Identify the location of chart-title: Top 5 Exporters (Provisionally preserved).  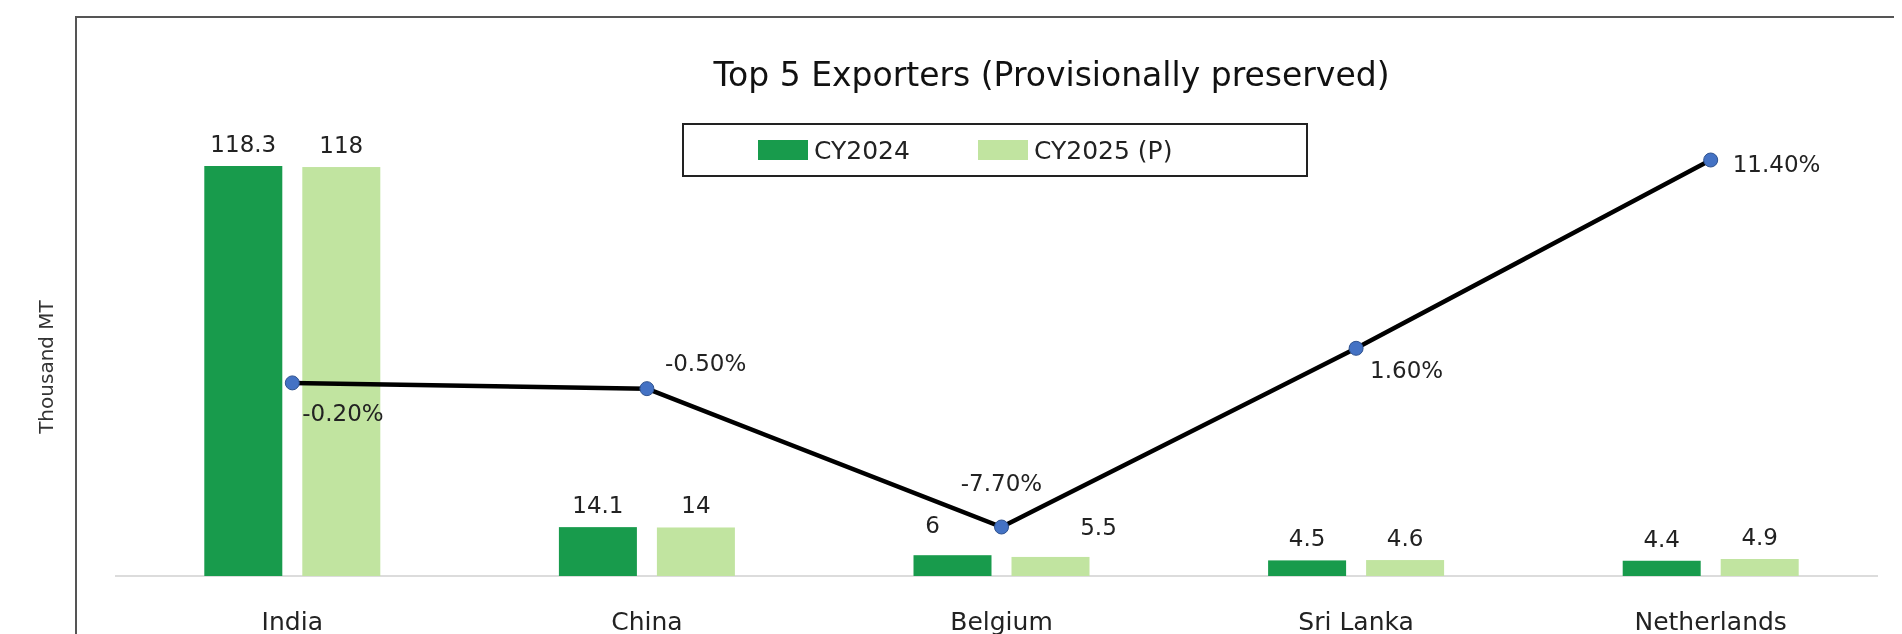
(1051, 74).